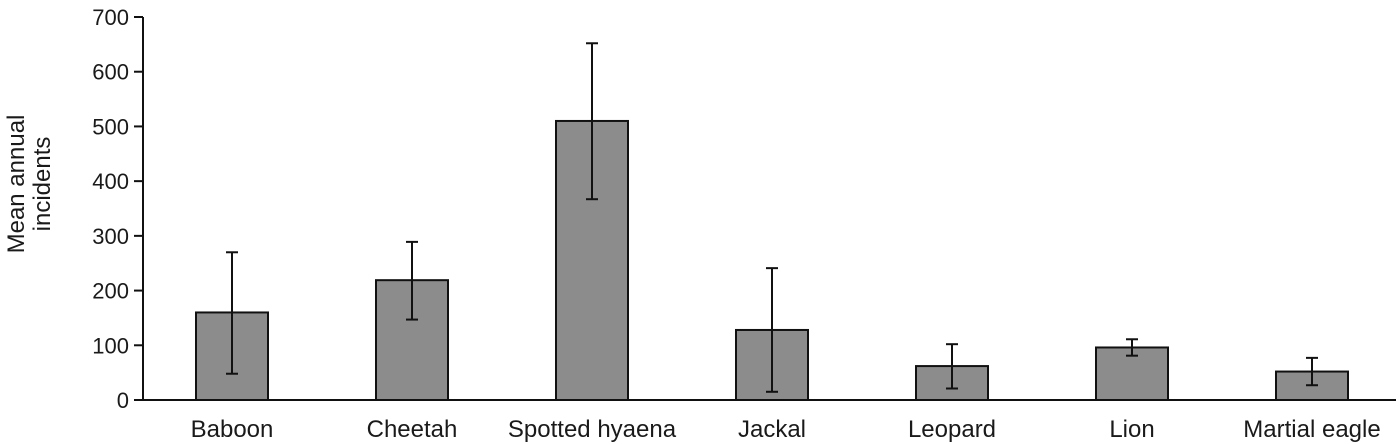 Image resolution: width=1400 pixels, height=444 pixels. I want to click on x-tick-label: Leopard, so click(952, 429).